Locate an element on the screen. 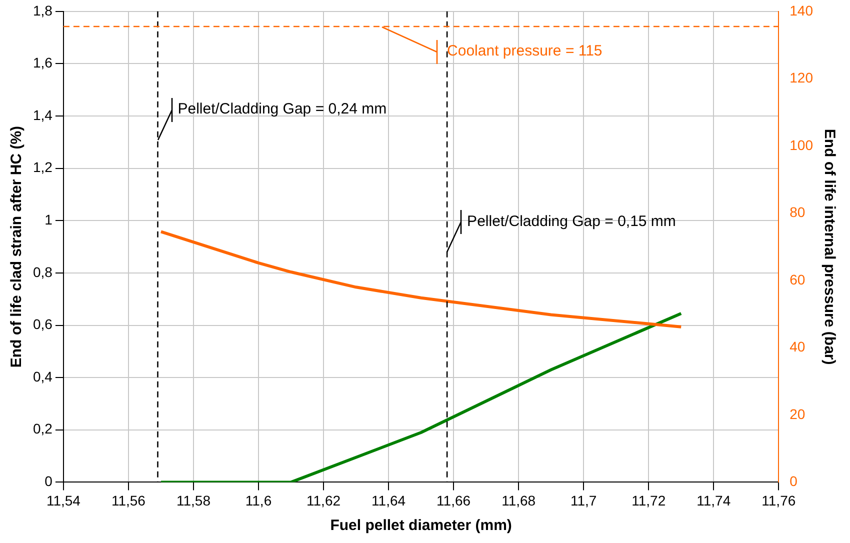 The height and width of the screenshot is (543, 850). x-tick-label: 11,72 is located at coordinates (649, 500).